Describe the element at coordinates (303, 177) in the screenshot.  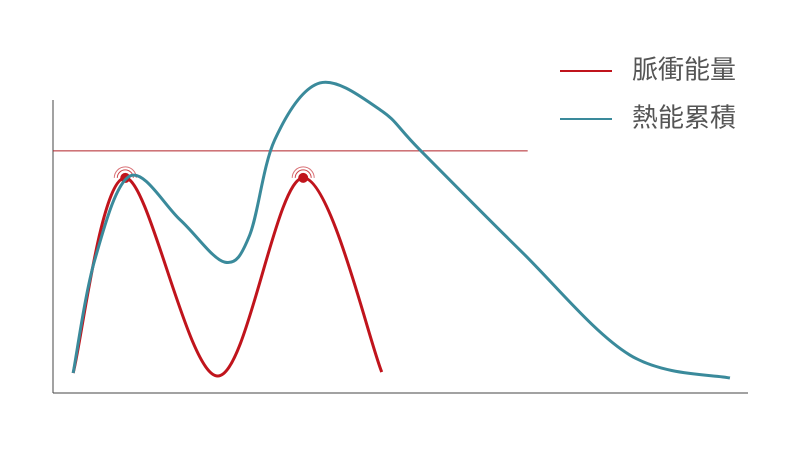
I see `marker-dot` at that location.